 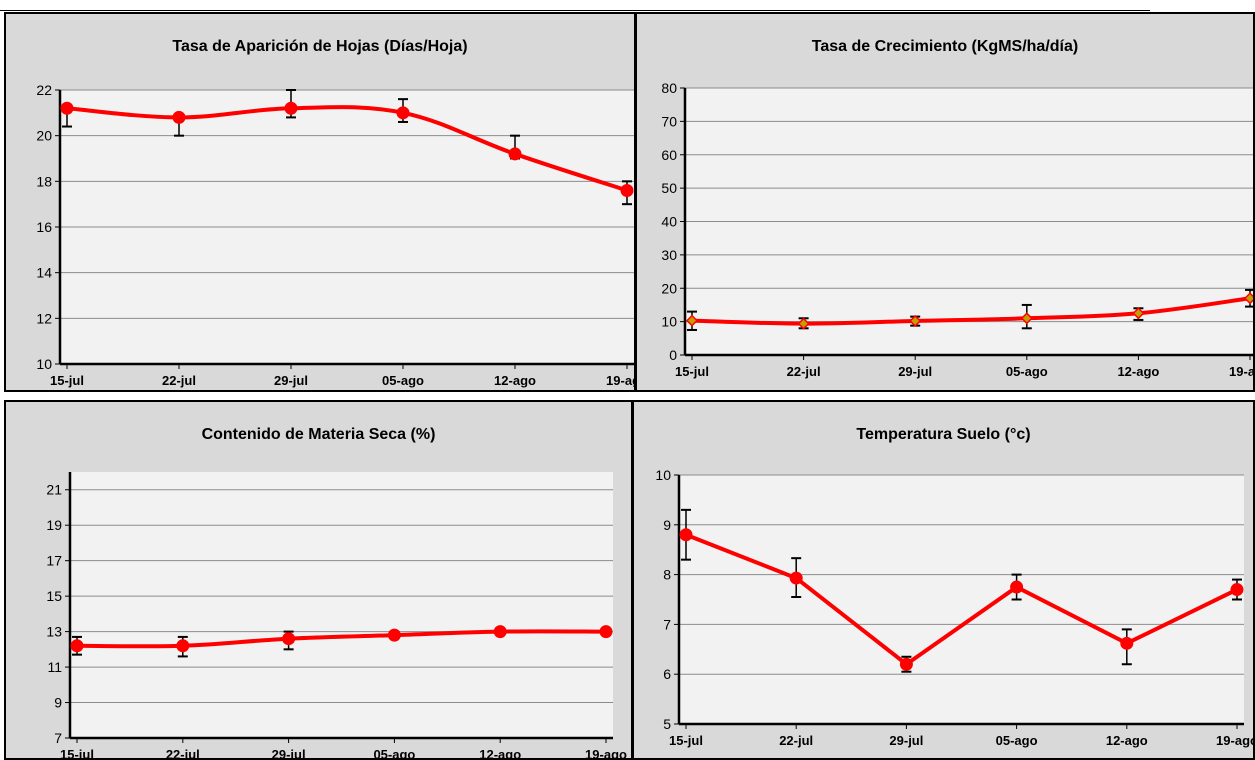 I want to click on y-tick-label: 60, so click(x=669, y=155).